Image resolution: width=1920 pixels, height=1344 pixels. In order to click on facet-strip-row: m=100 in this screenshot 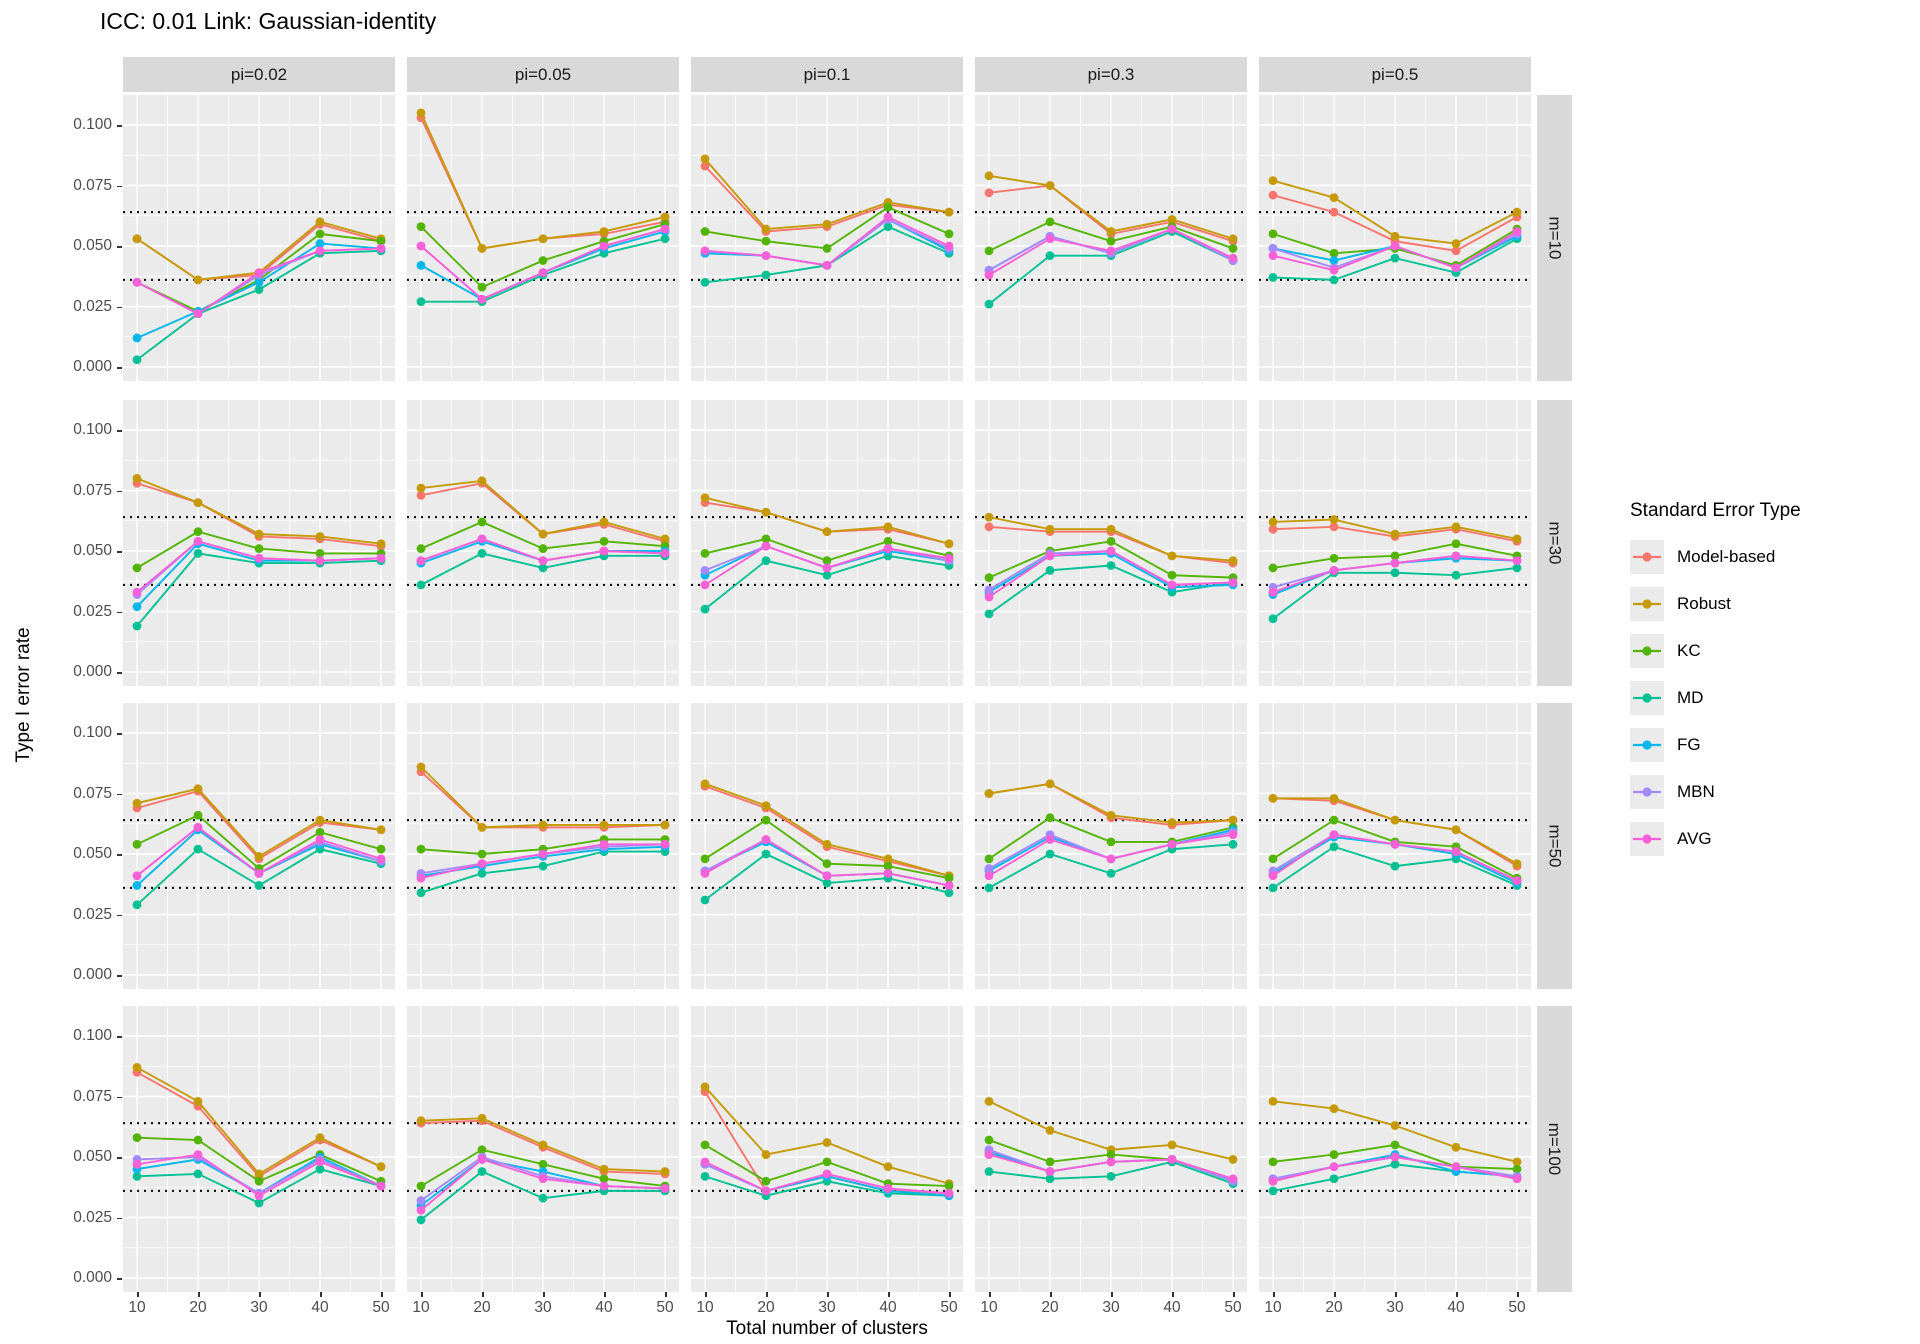, I will do `click(1554, 1149)`.